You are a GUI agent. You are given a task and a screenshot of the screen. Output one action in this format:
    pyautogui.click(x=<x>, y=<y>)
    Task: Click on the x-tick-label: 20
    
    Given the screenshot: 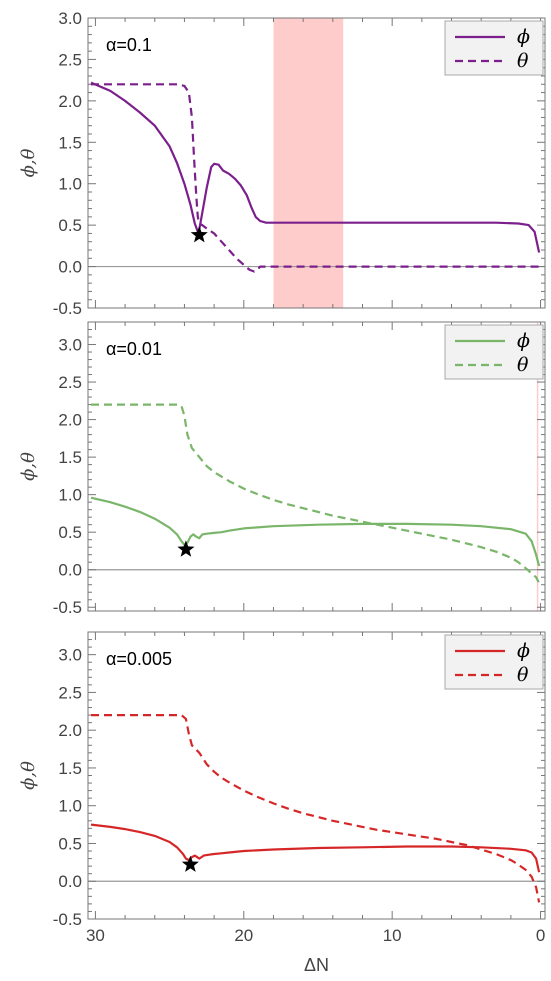 What is the action you would take?
    pyautogui.click(x=243, y=935)
    